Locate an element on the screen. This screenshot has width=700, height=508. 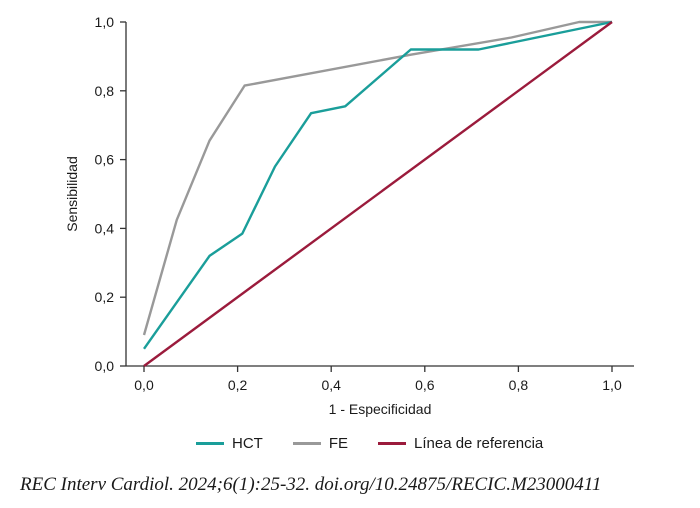
y-tick-label: 1,0 is located at coordinates (105, 22).